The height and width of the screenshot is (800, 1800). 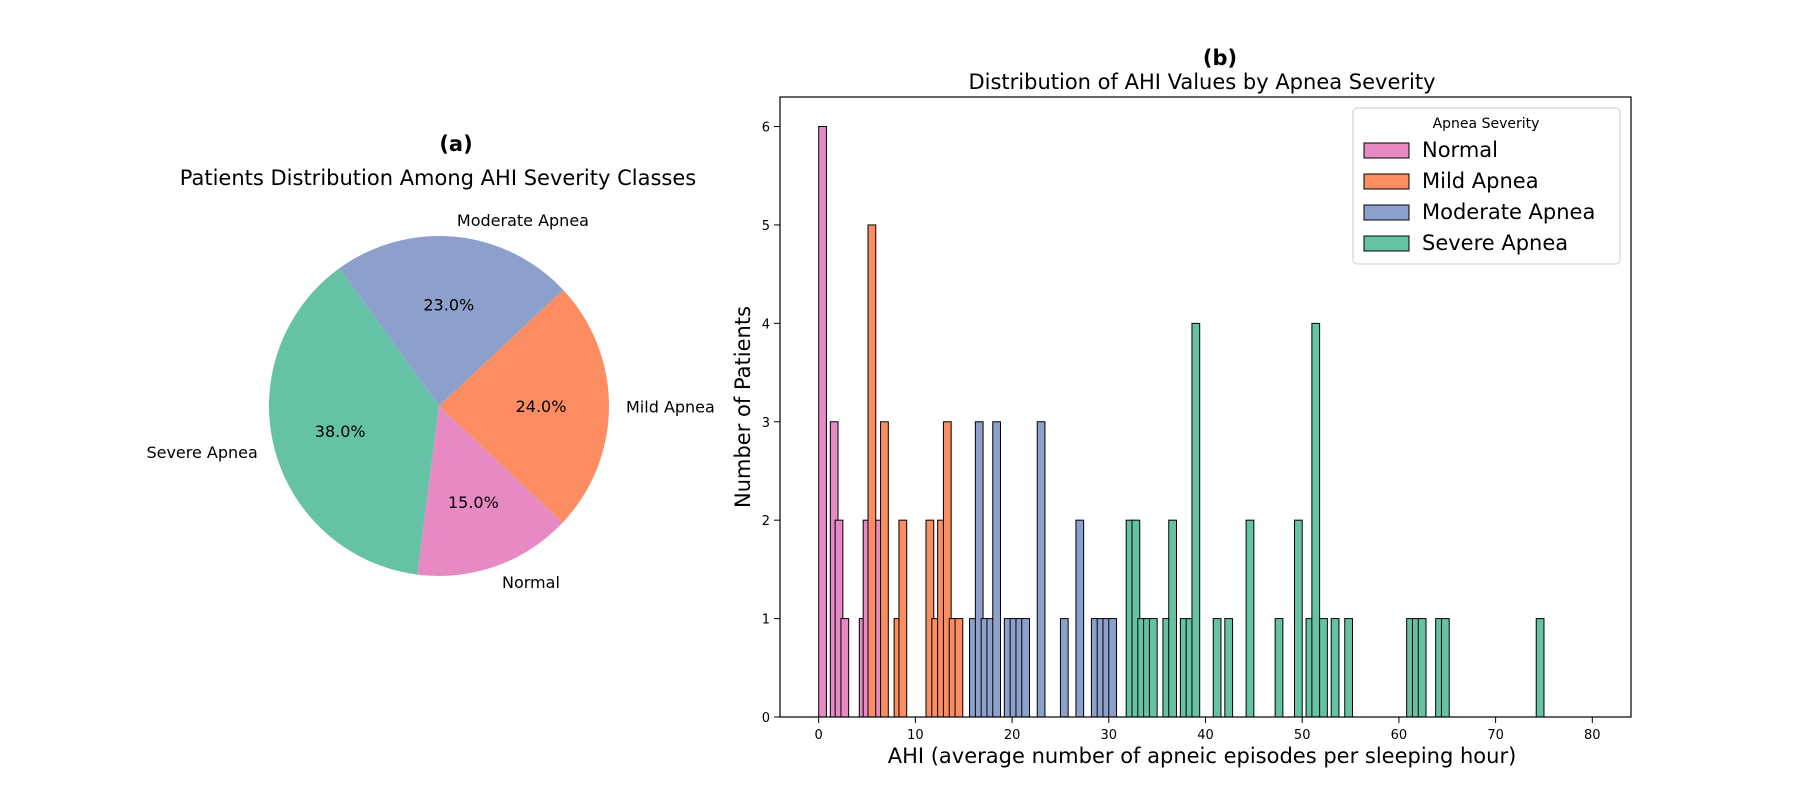 I want to click on legend-swatch-normal, so click(x=1386, y=150).